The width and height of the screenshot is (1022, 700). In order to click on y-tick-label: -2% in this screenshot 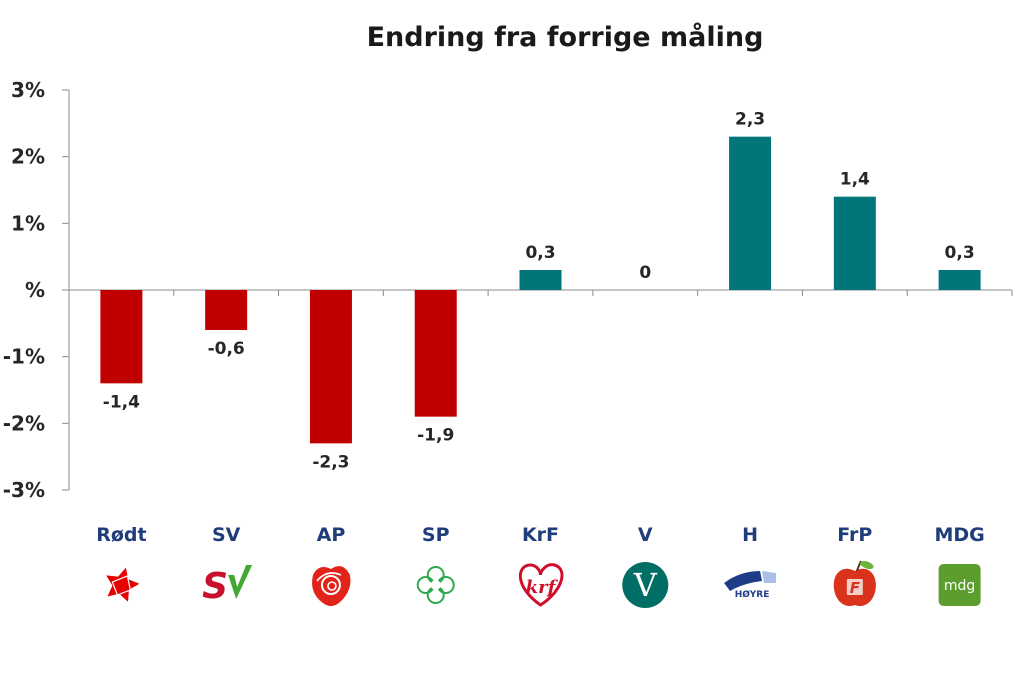, I will do `click(24, 423)`.